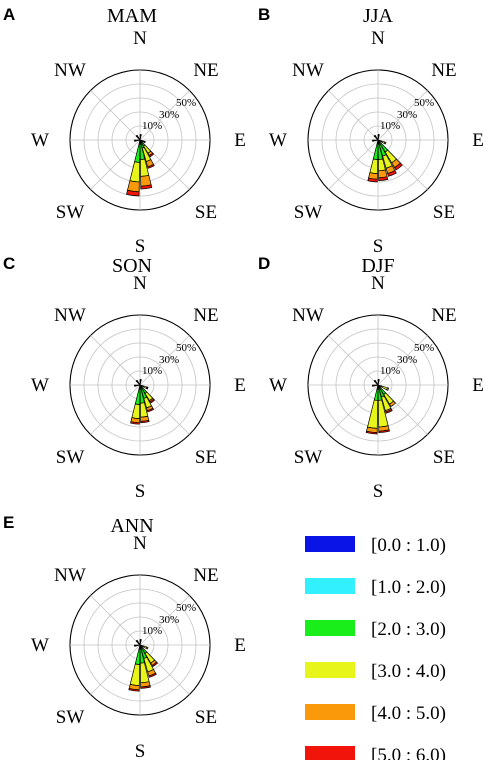  I want to click on panel-letter: A, so click(9, 14).